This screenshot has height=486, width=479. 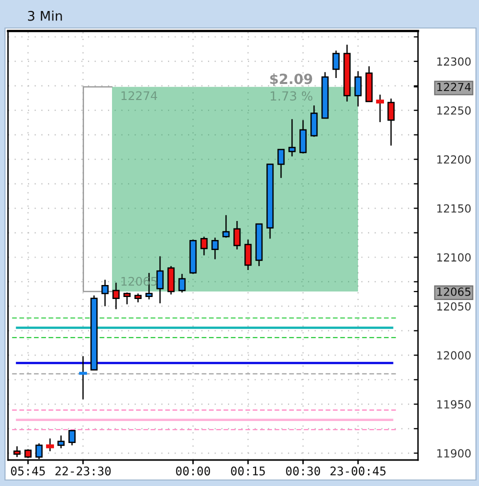 What do you see at coordinates (454, 257) in the screenshot?
I see `y-tick-label: 12100` at bounding box center [454, 257].